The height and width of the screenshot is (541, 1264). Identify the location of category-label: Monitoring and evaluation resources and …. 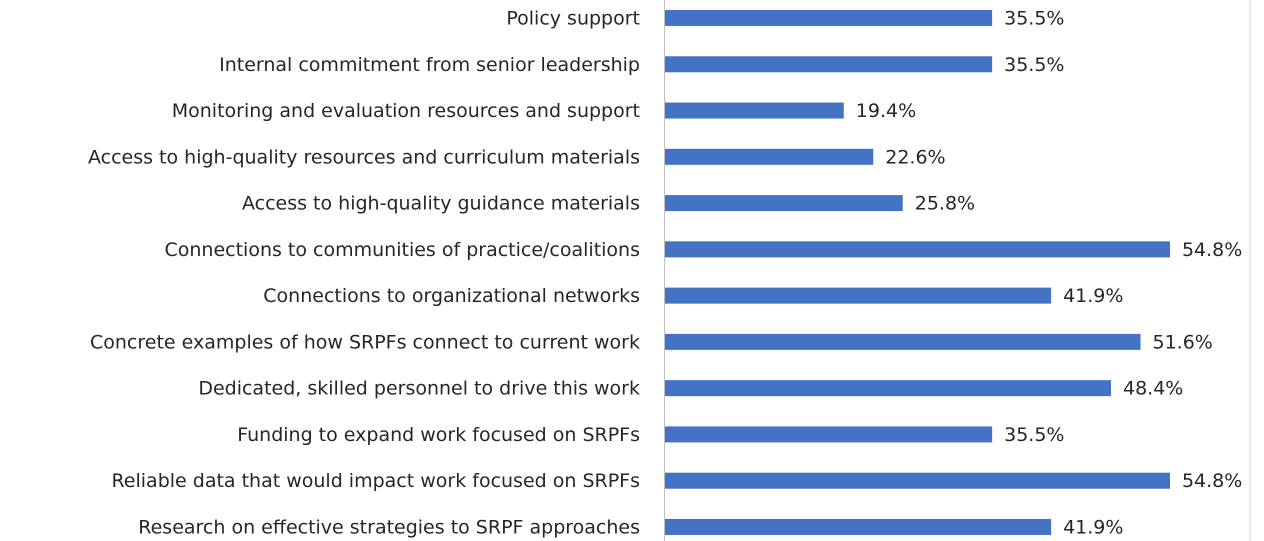
(406, 111).